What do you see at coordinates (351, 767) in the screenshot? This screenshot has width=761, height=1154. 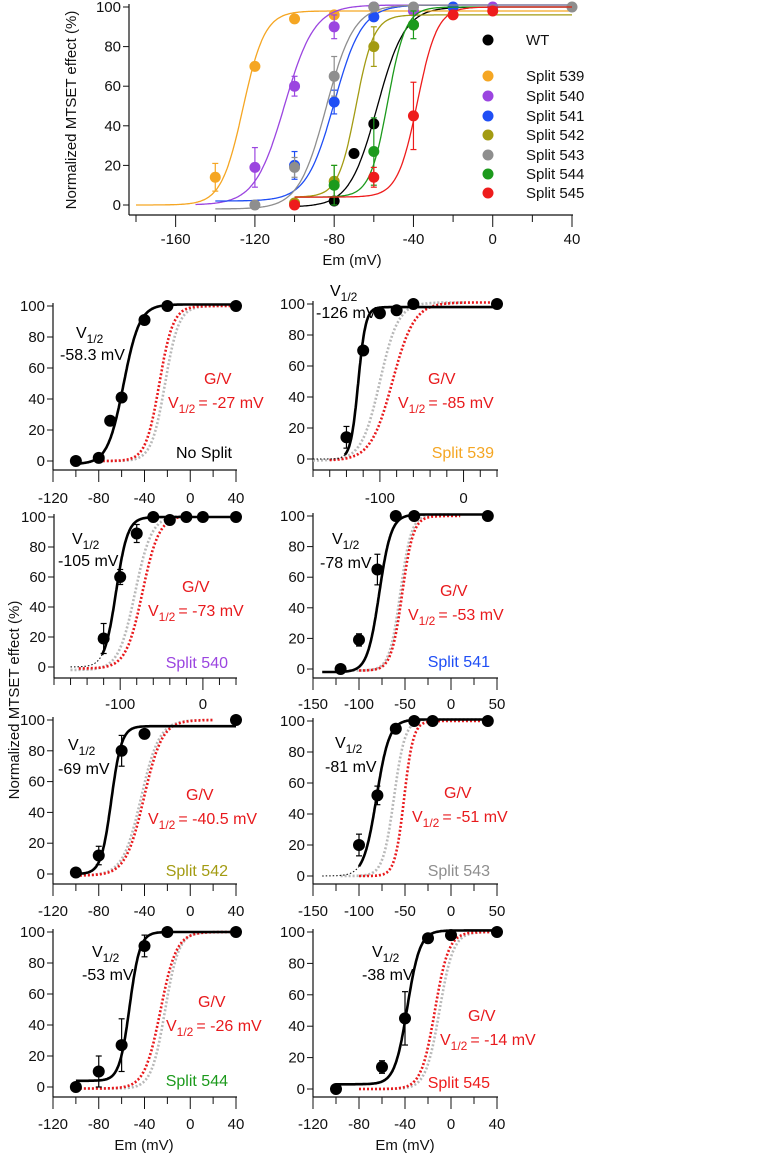 I see `vhalf-value: -81 mV` at bounding box center [351, 767].